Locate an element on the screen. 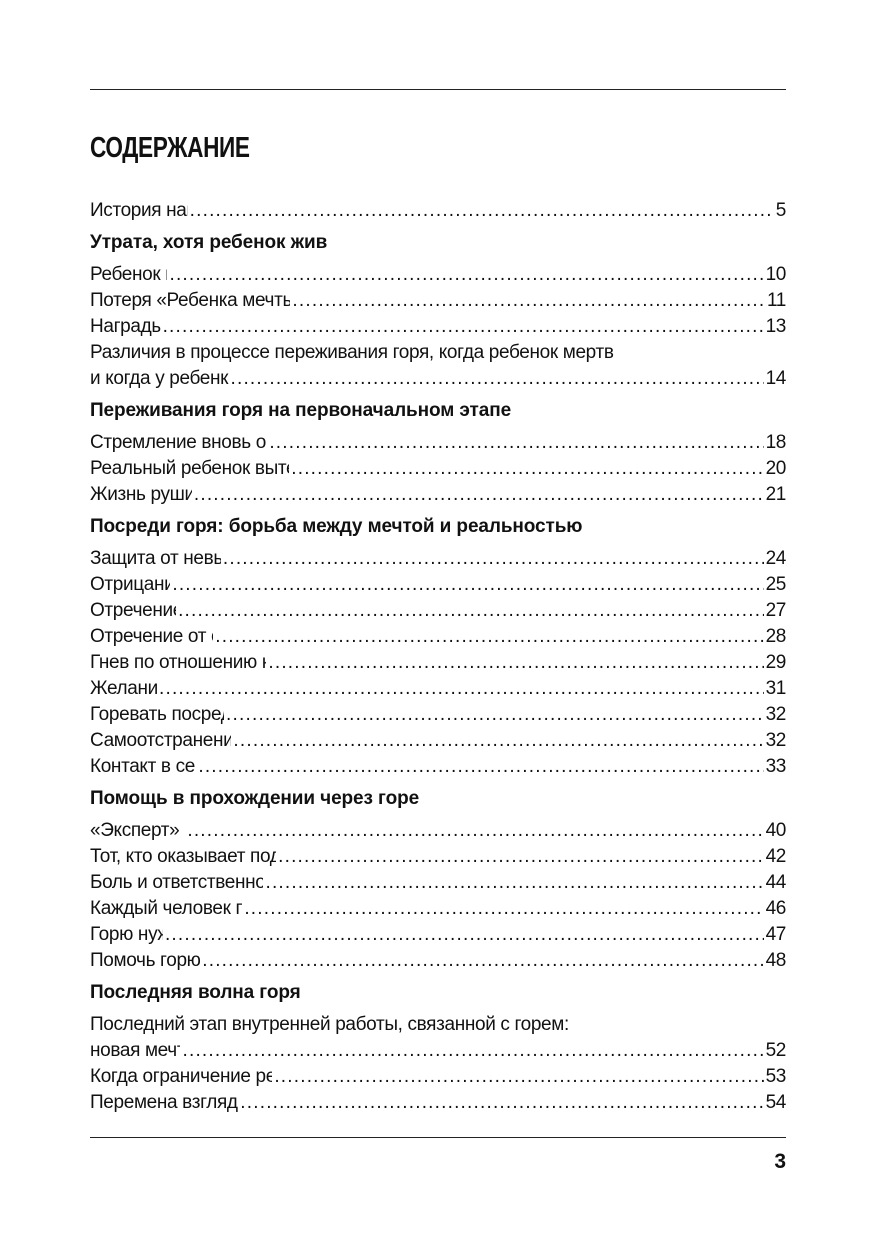 Image resolution: width=874 pixels, height=1240 pixels. toc-entry-page: 5 is located at coordinates (781, 210).